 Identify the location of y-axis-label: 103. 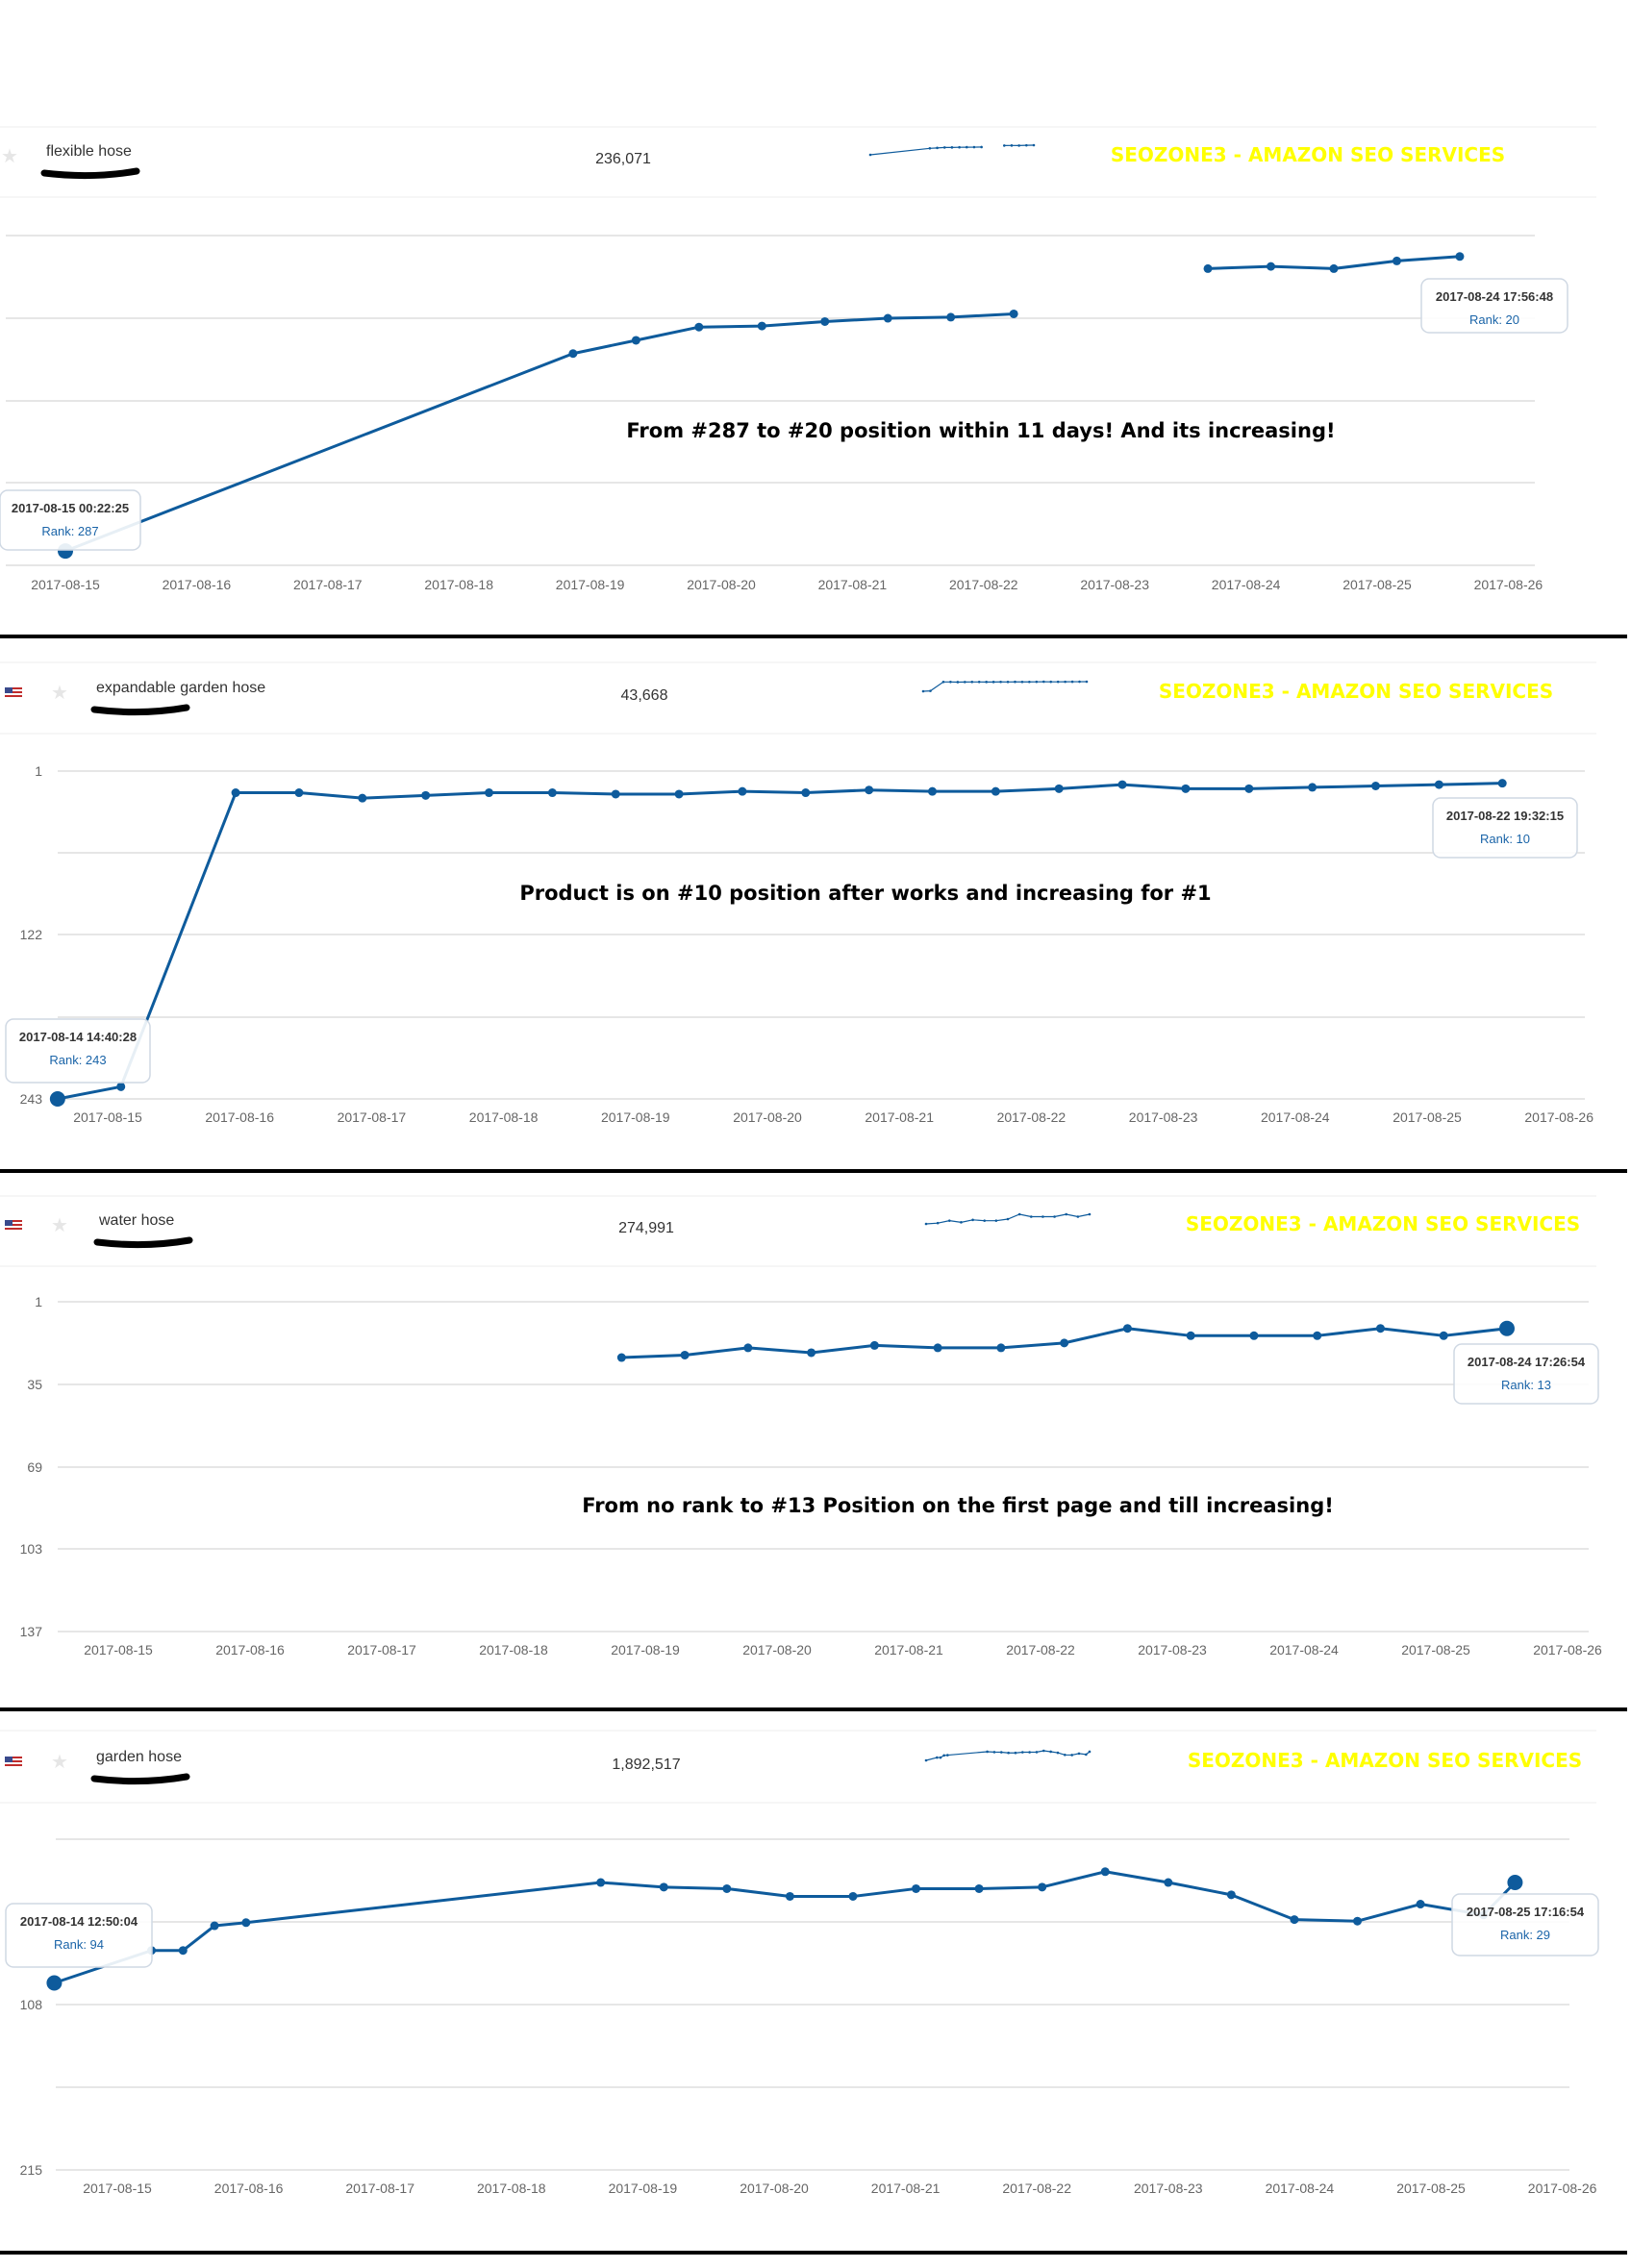
(32, 1549).